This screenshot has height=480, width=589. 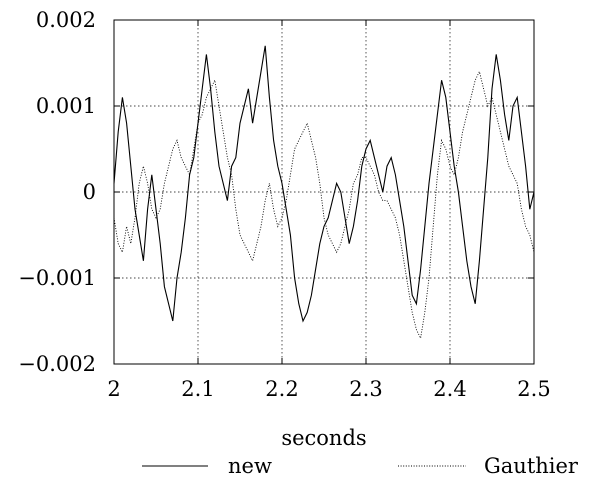 What do you see at coordinates (66, 20) in the screenshot?
I see `y-tick-label: 0.002` at bounding box center [66, 20].